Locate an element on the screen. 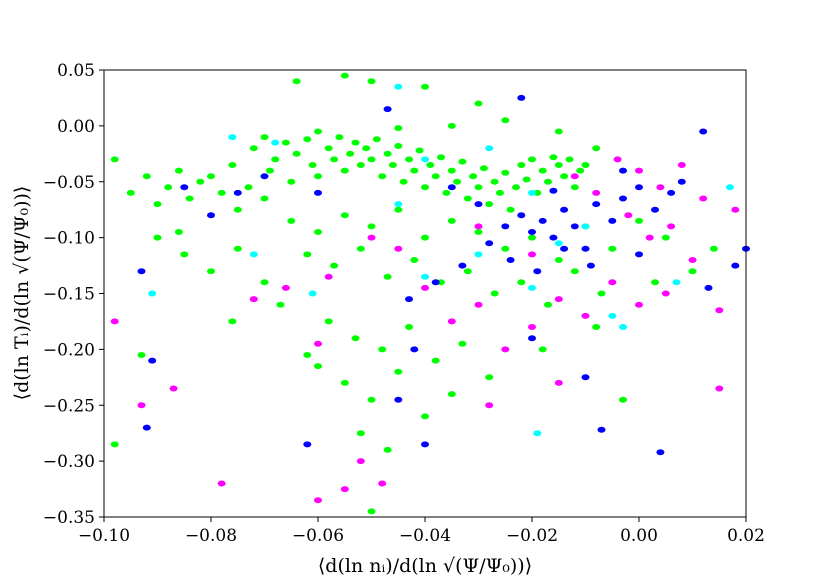 This screenshot has height=581, width=830. y-tick-label: −0.35 is located at coordinates (69, 518).